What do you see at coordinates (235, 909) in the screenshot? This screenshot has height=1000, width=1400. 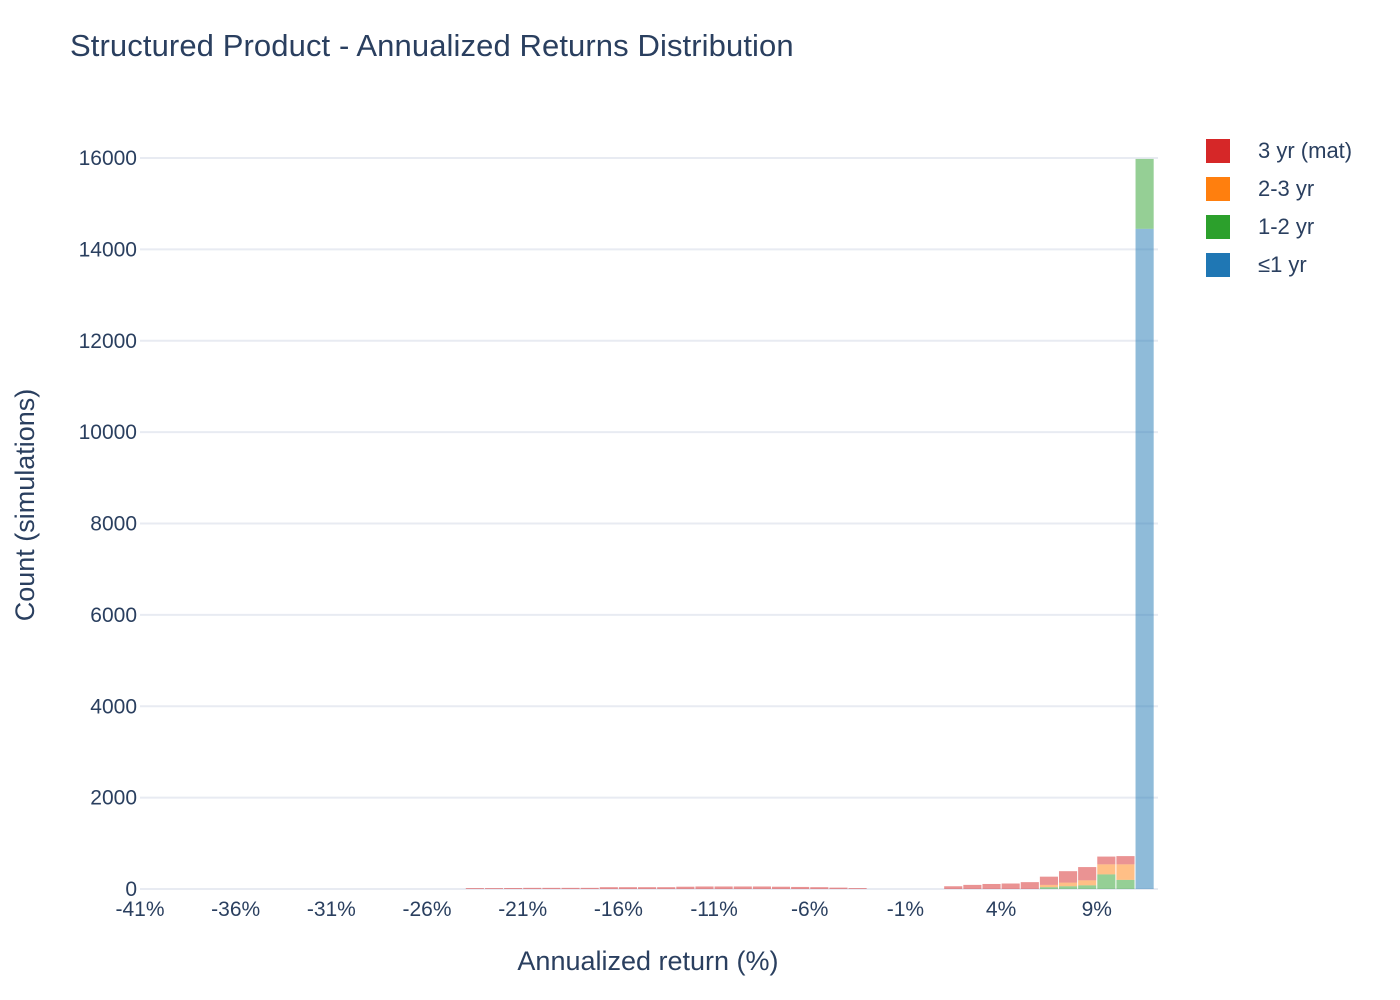 I see `x-tick-label: -36%` at bounding box center [235, 909].